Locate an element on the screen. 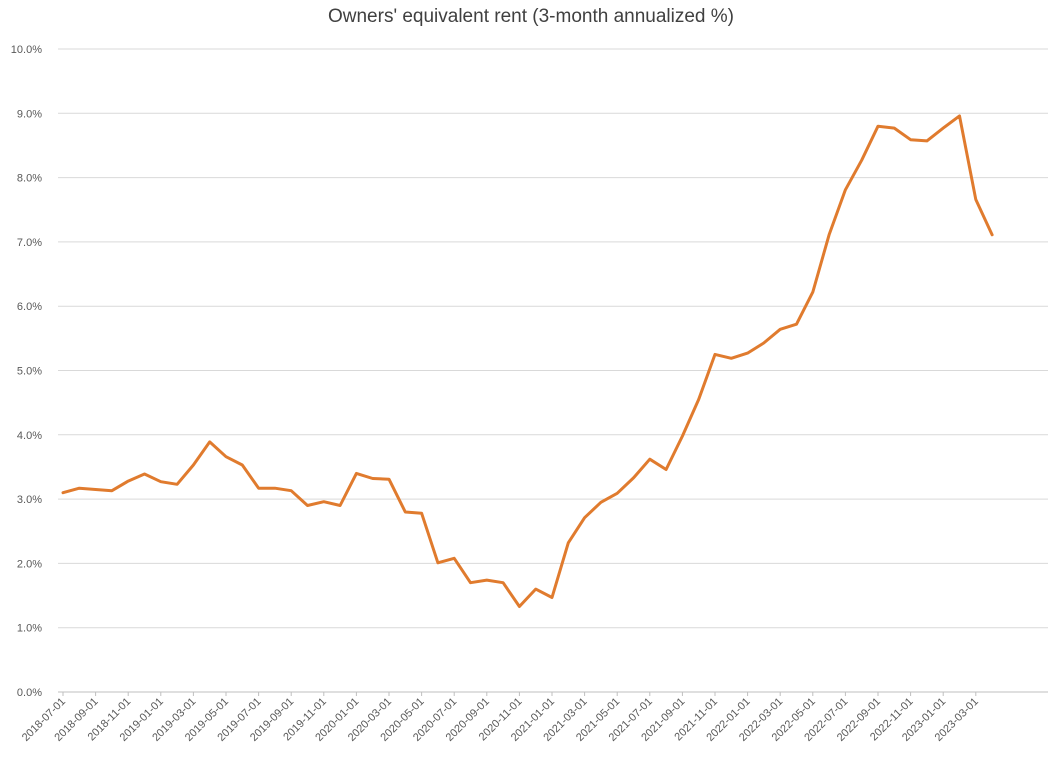  y-tick-label: 10.0% is located at coordinates (26, 50).